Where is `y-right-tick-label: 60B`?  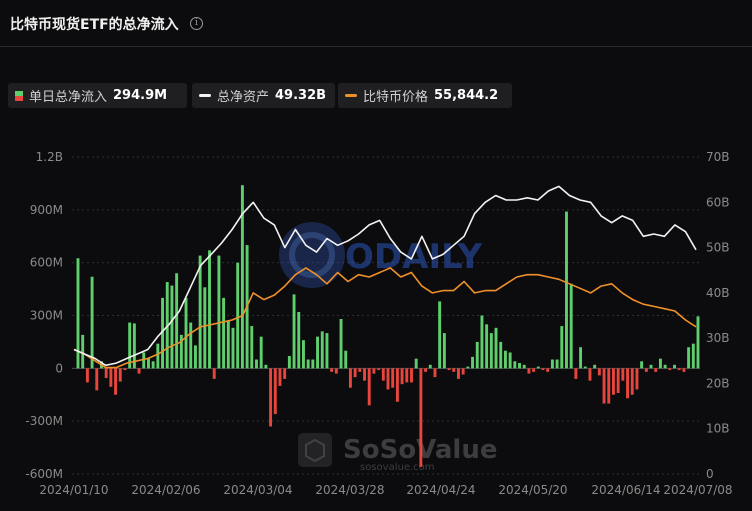
y-right-tick-label: 60B is located at coordinates (718, 202).